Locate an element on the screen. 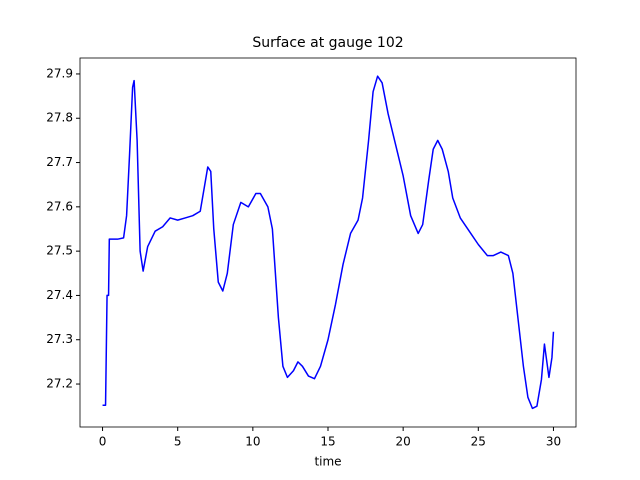 The width and height of the screenshot is (640, 480). y-tick-label: 27.6 is located at coordinates (59, 206).